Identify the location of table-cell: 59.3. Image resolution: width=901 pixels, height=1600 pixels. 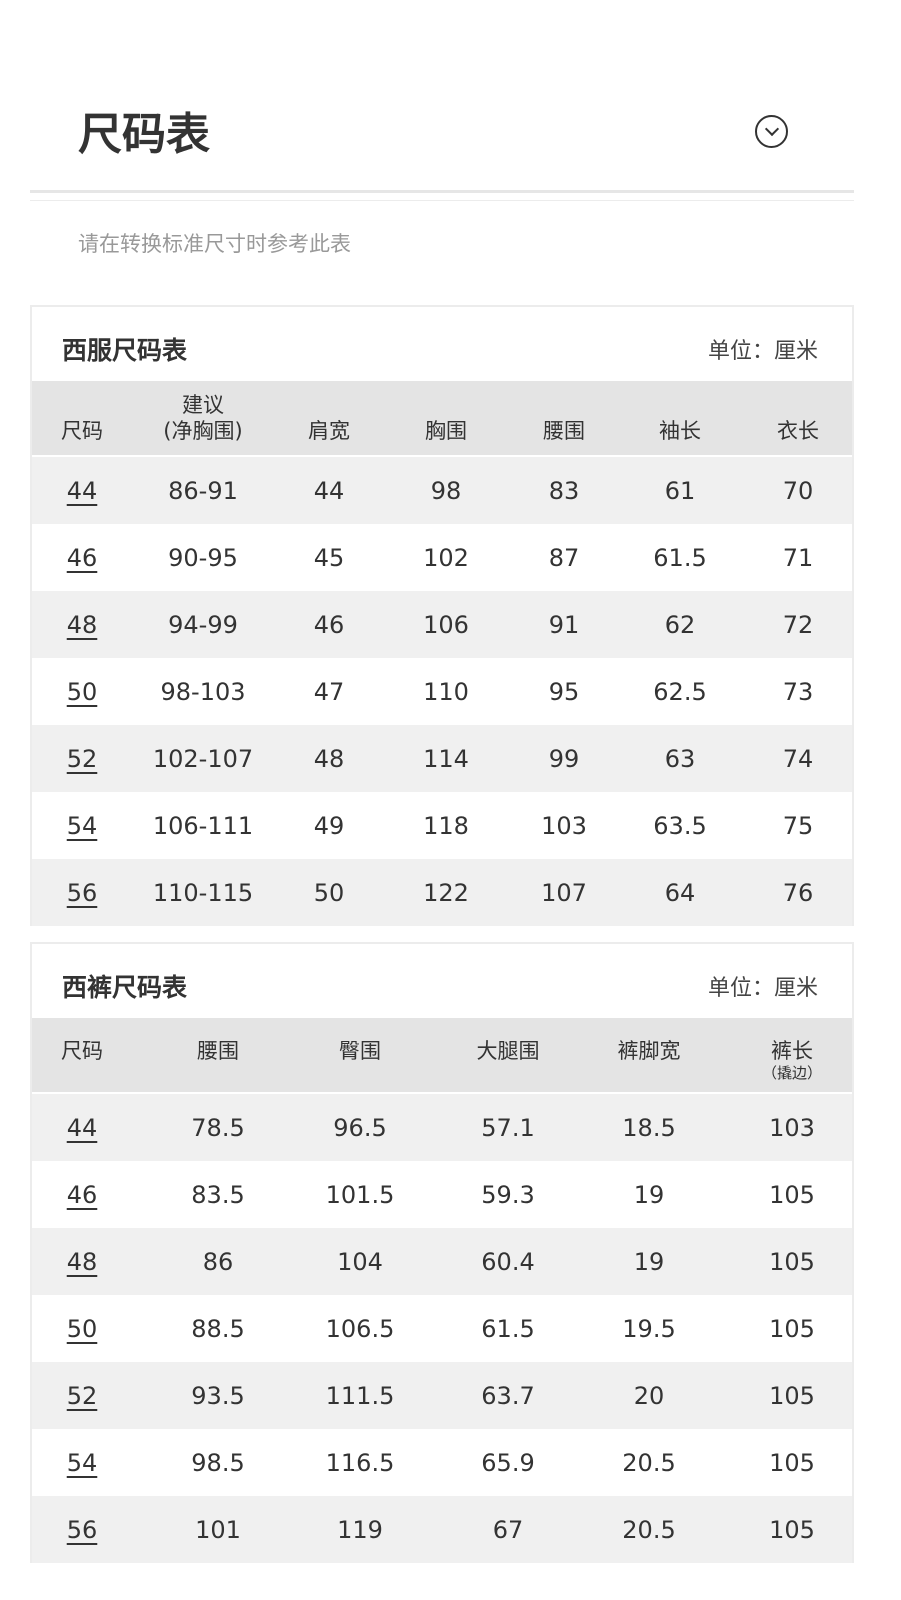
(508, 1194).